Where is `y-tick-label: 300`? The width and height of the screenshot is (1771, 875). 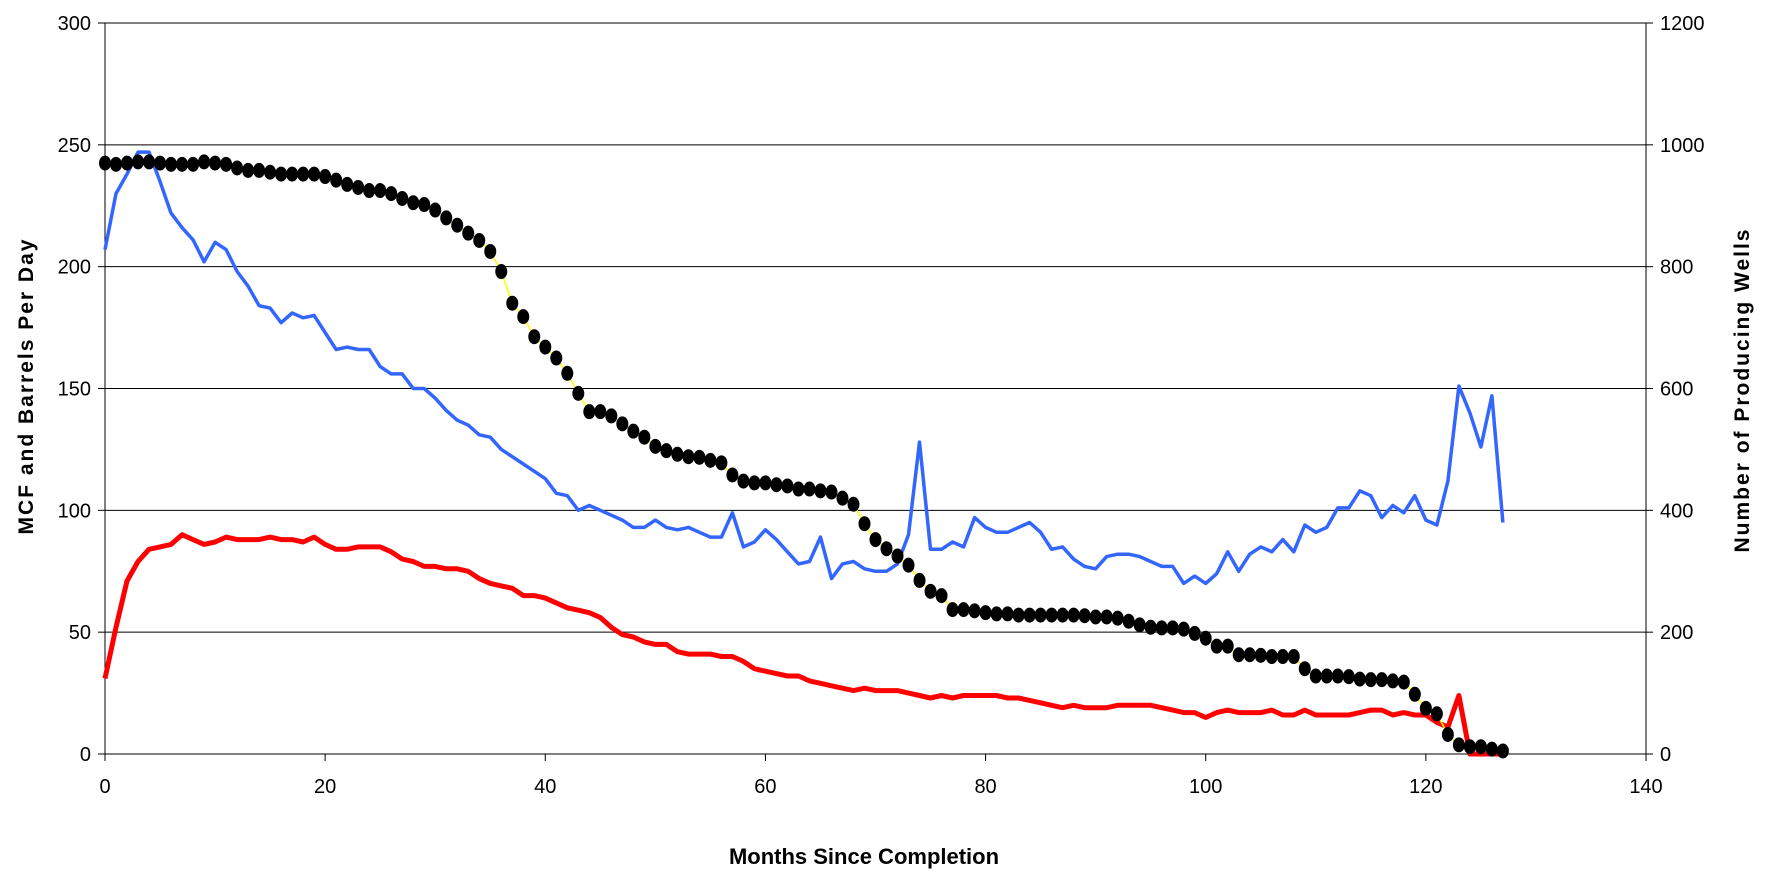
y-tick-label: 300 is located at coordinates (74, 24).